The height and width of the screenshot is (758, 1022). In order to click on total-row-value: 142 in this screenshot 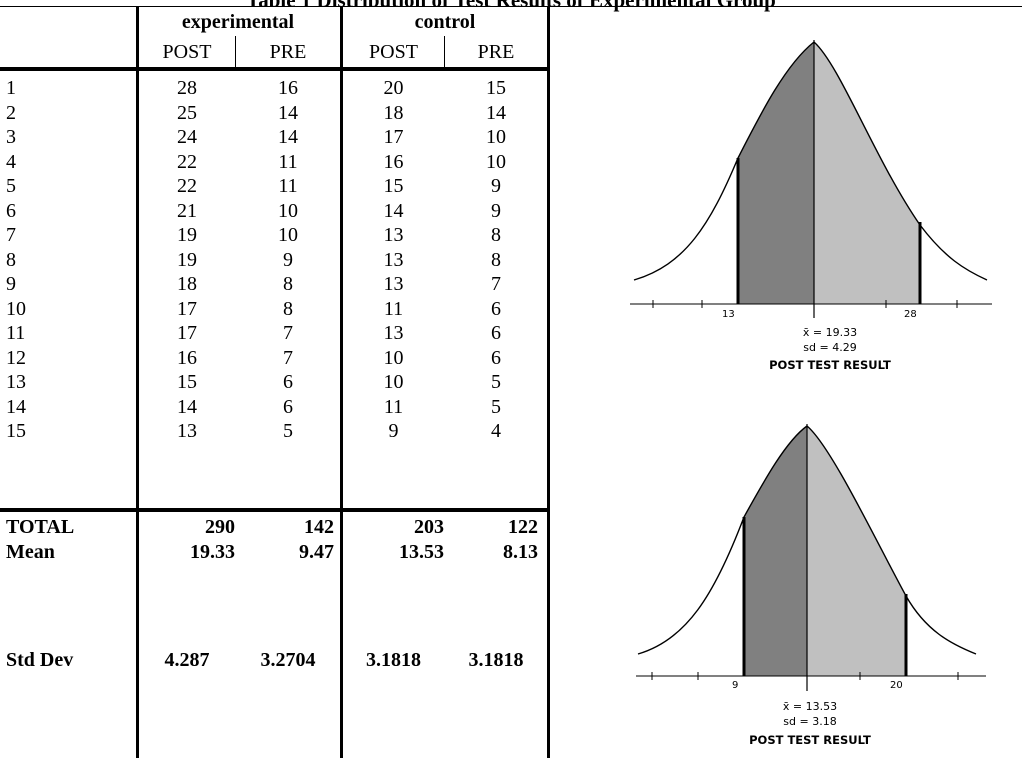, I will do `click(319, 527)`.